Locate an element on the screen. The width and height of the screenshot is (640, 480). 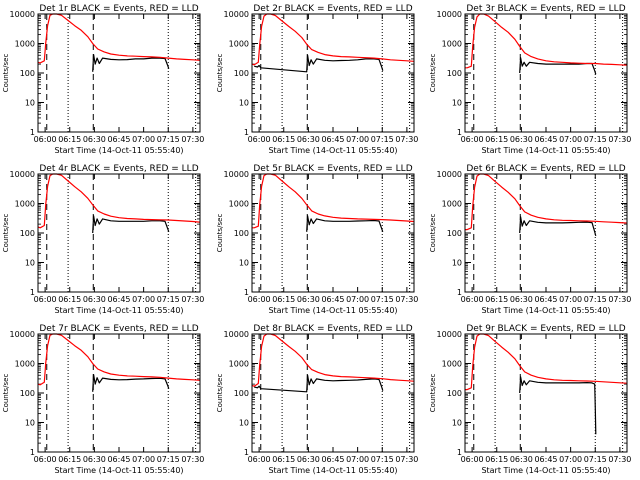
panel-title: Det 7r BLACK = Events, RED = LLD is located at coordinates (118, 329).